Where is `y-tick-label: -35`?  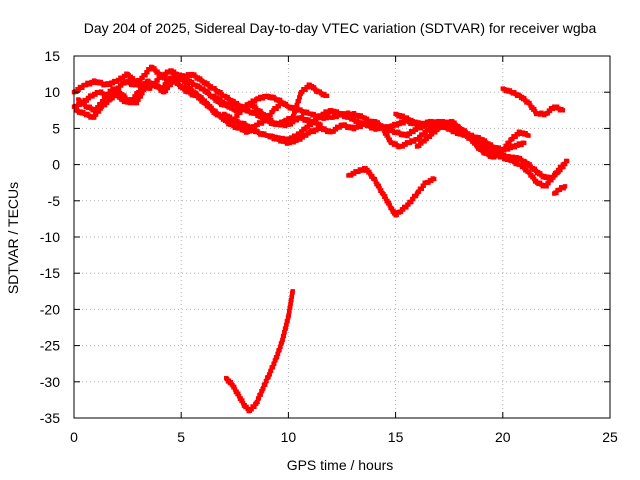 y-tick-label: -35 is located at coordinates (50, 418).